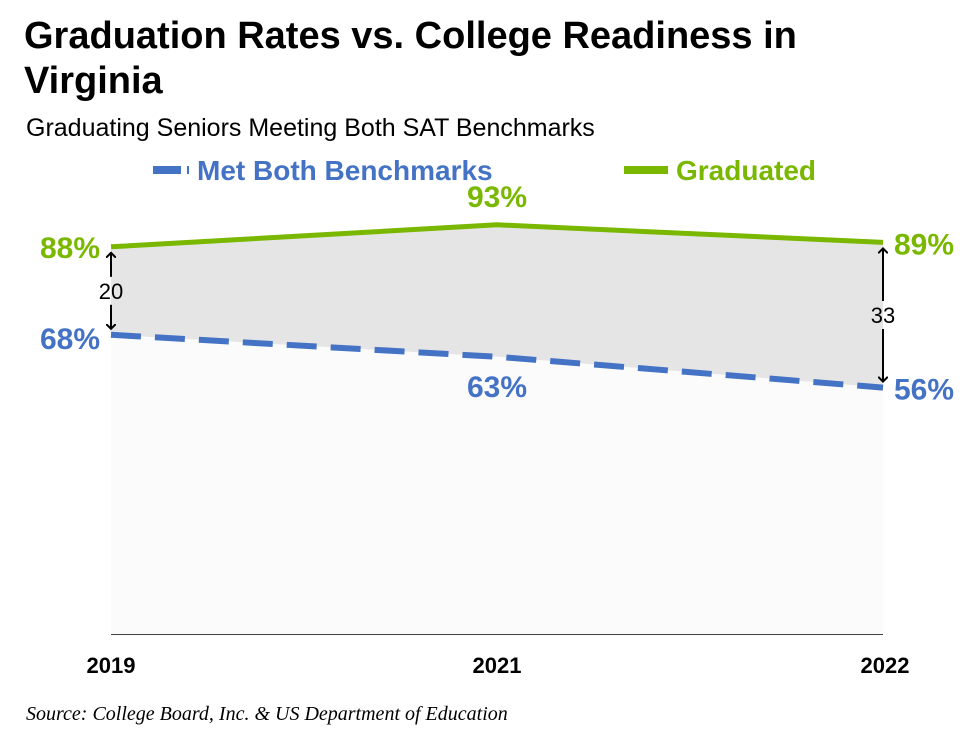  I want to click on series-line-met-both-benchmarks, so click(497, 361).